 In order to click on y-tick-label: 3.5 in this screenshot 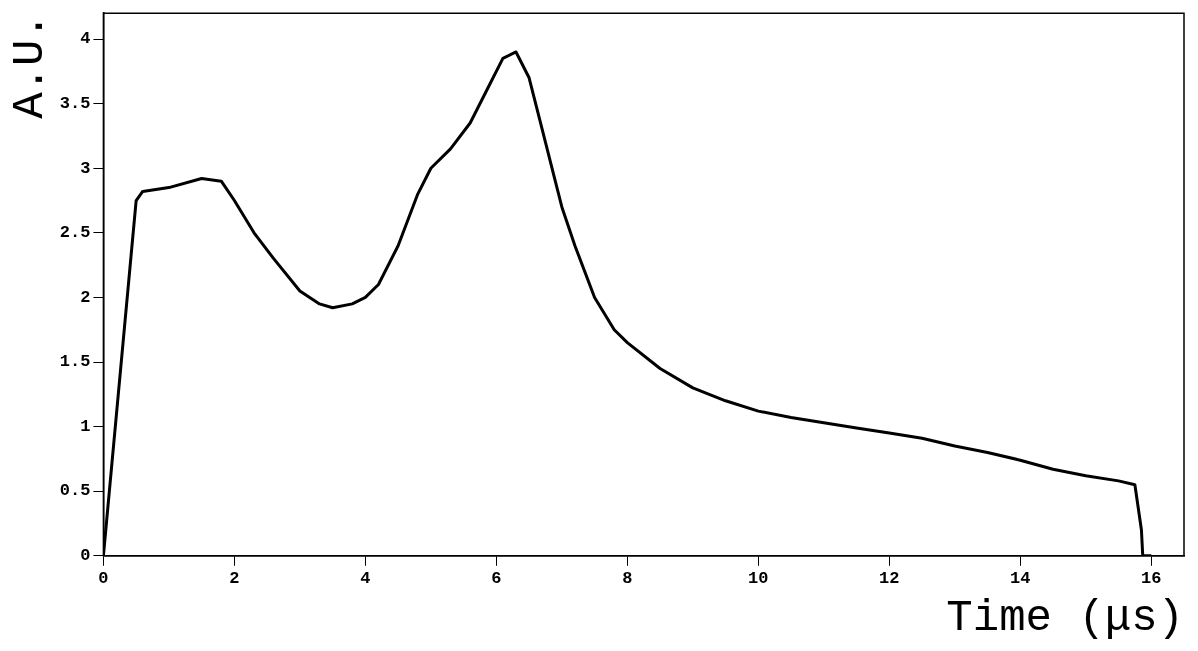, I will do `click(75, 103)`.